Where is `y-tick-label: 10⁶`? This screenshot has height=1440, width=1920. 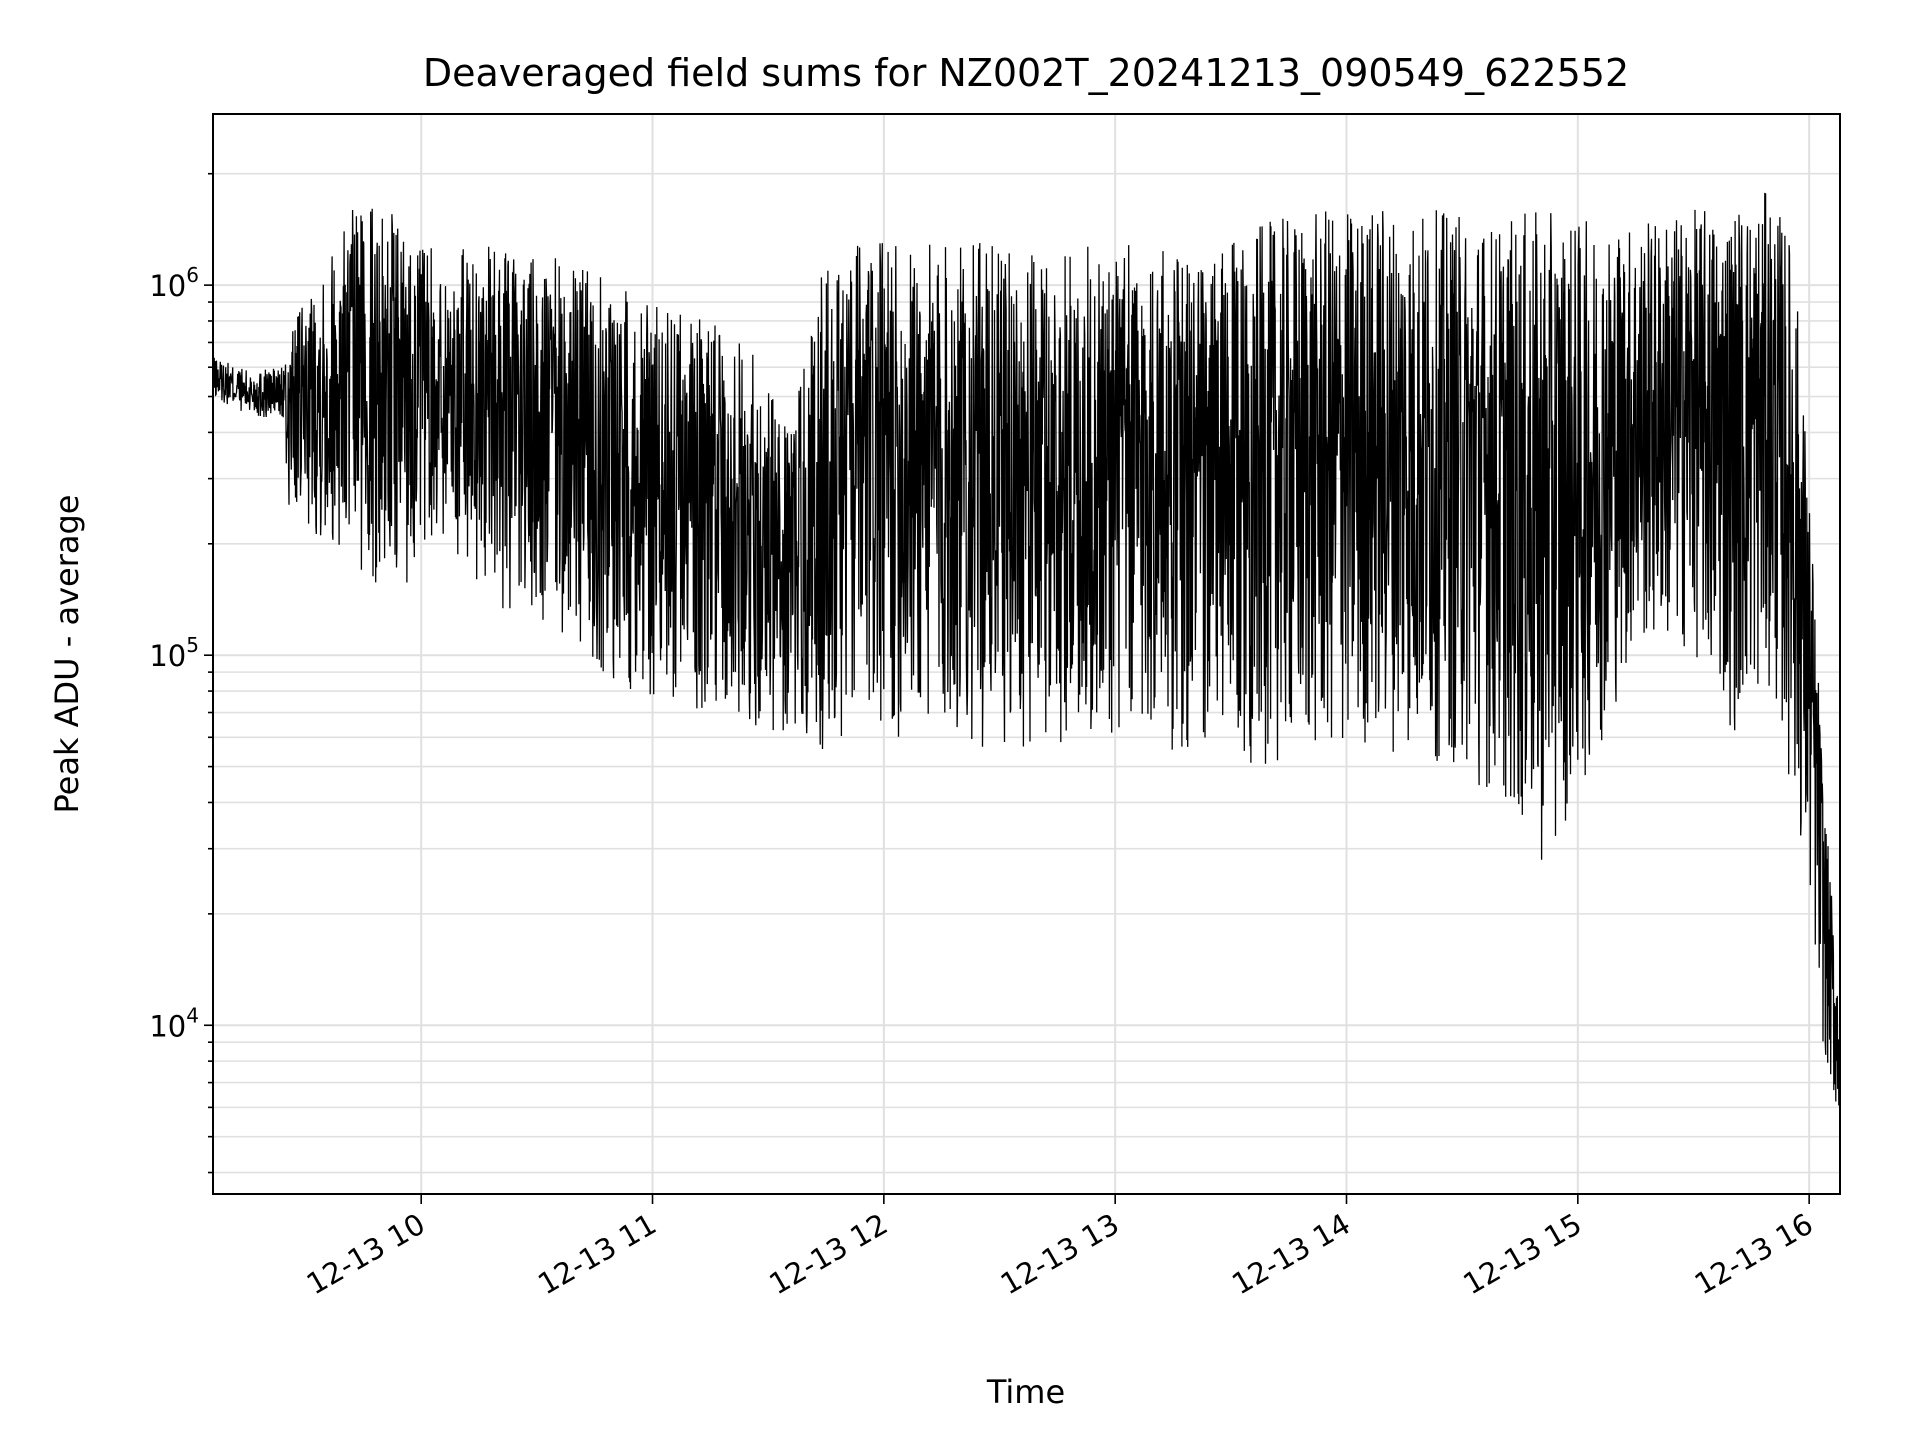
y-tick-label: 10⁶ is located at coordinates (174, 283).